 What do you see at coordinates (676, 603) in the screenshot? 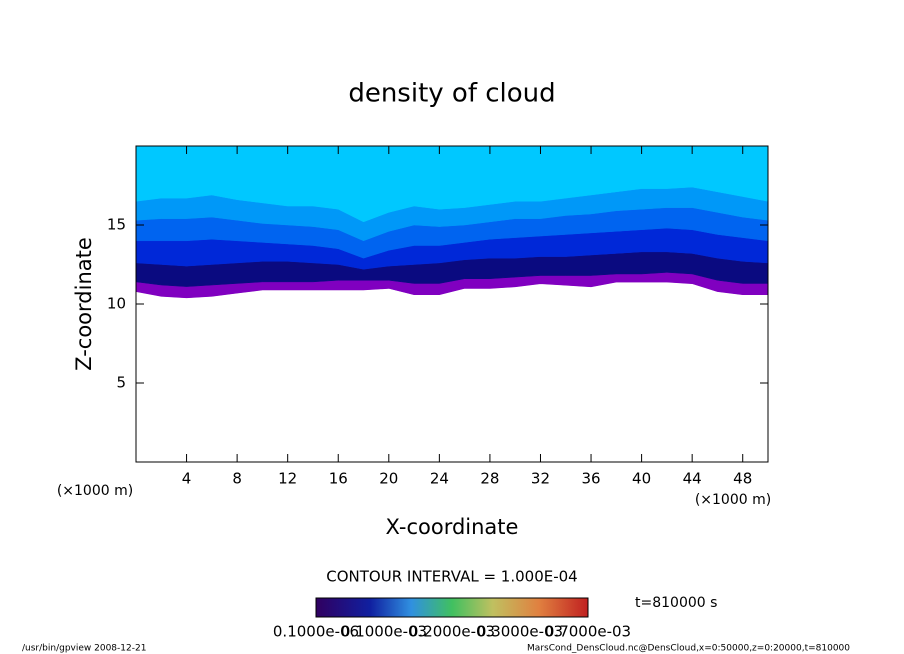
I see `time-label: t=810000 s` at bounding box center [676, 603].